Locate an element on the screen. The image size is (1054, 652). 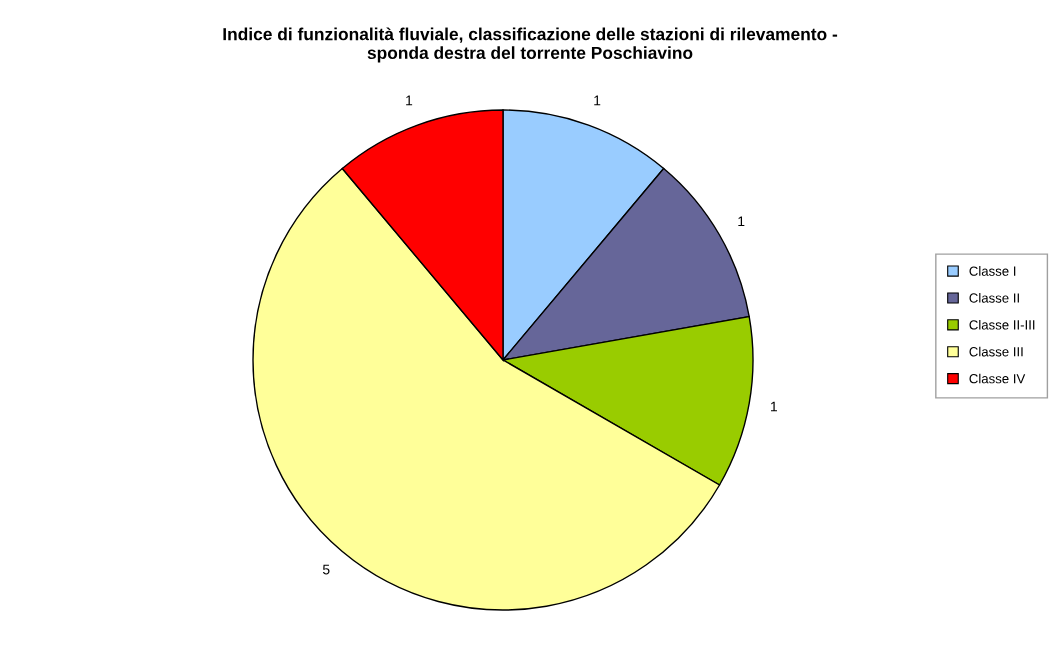
legend-label: Classe IV is located at coordinates (997, 378).